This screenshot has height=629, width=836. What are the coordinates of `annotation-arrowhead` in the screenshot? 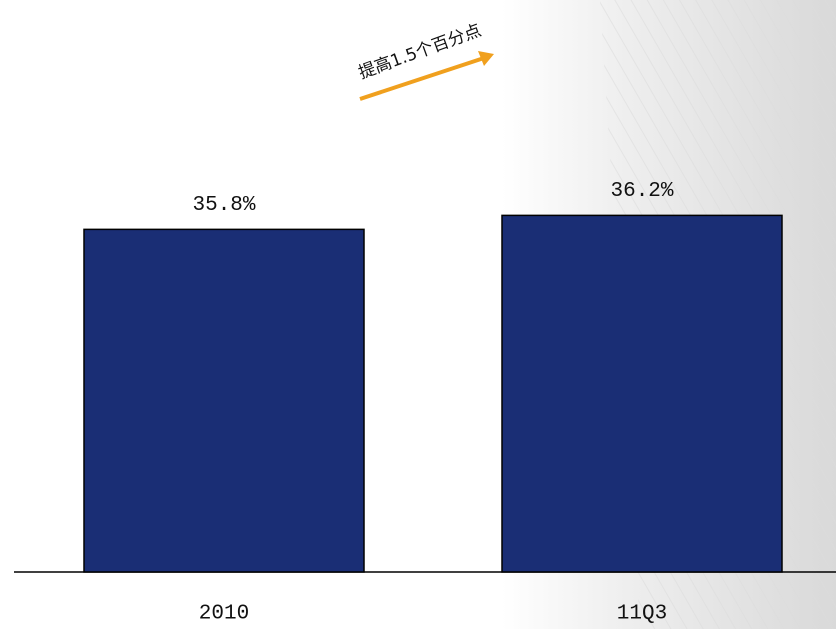 It's located at (486, 58).